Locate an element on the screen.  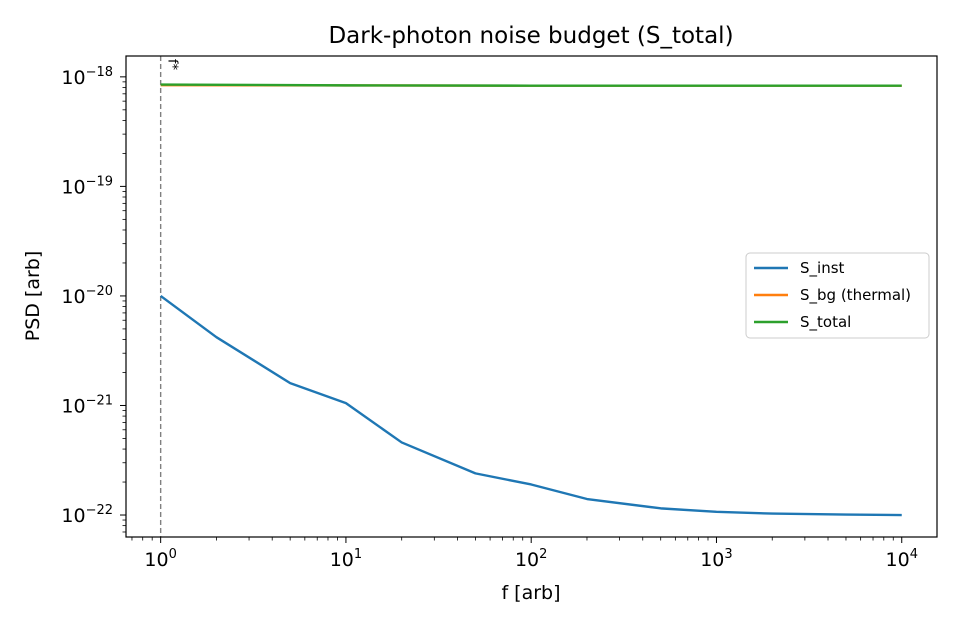
f-star-label: f* is located at coordinates (172, 65).